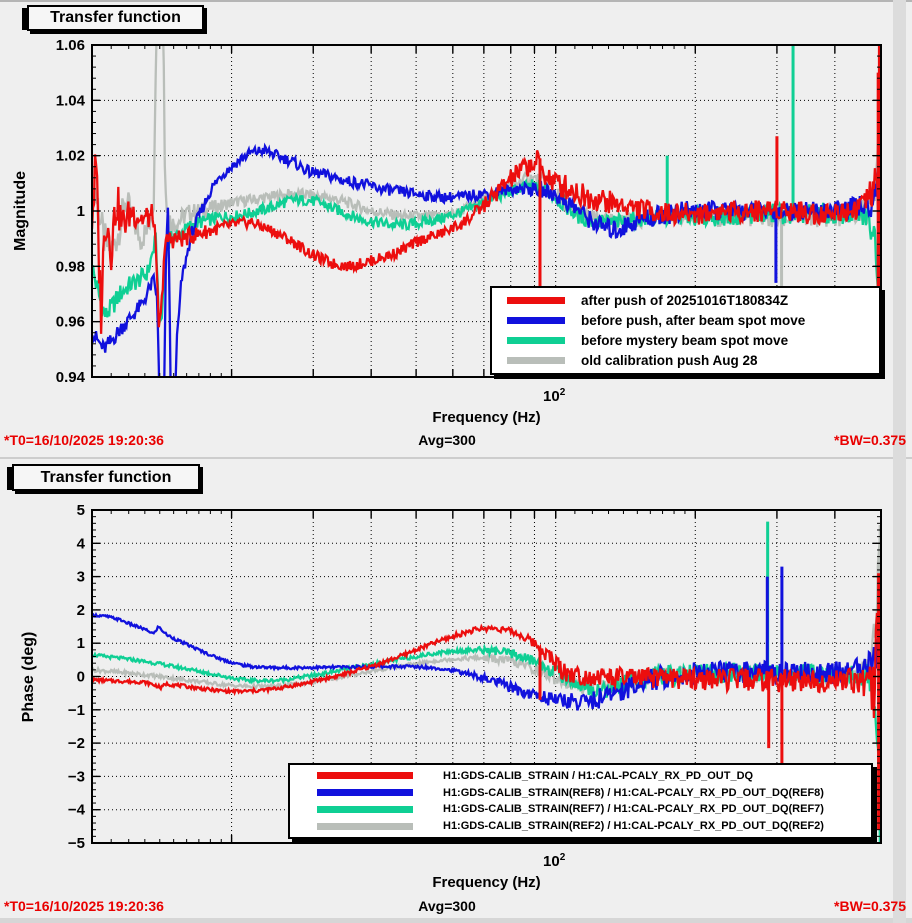 This screenshot has height=923, width=912. I want to click on legend-label: before mystery beam spot move, so click(685, 340).